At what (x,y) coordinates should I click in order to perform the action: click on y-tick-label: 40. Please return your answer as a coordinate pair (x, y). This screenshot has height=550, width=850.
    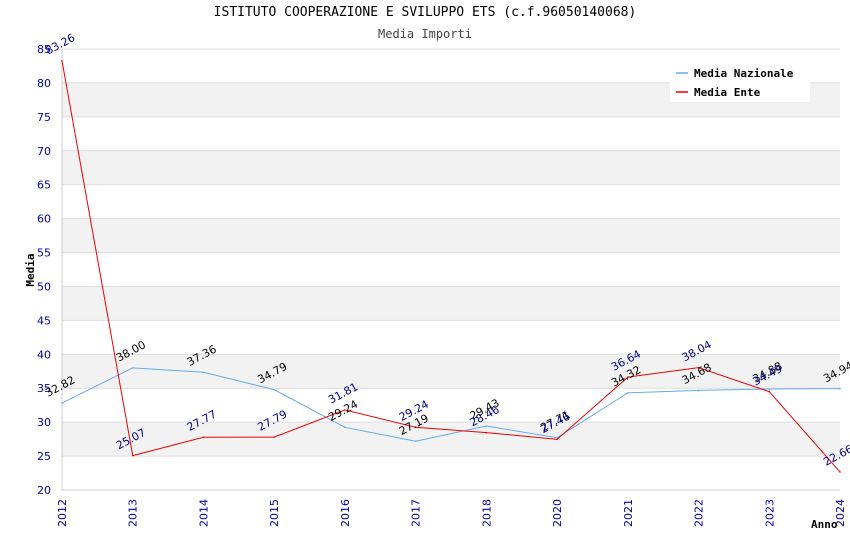
    Looking at the image, I should click on (44, 354).